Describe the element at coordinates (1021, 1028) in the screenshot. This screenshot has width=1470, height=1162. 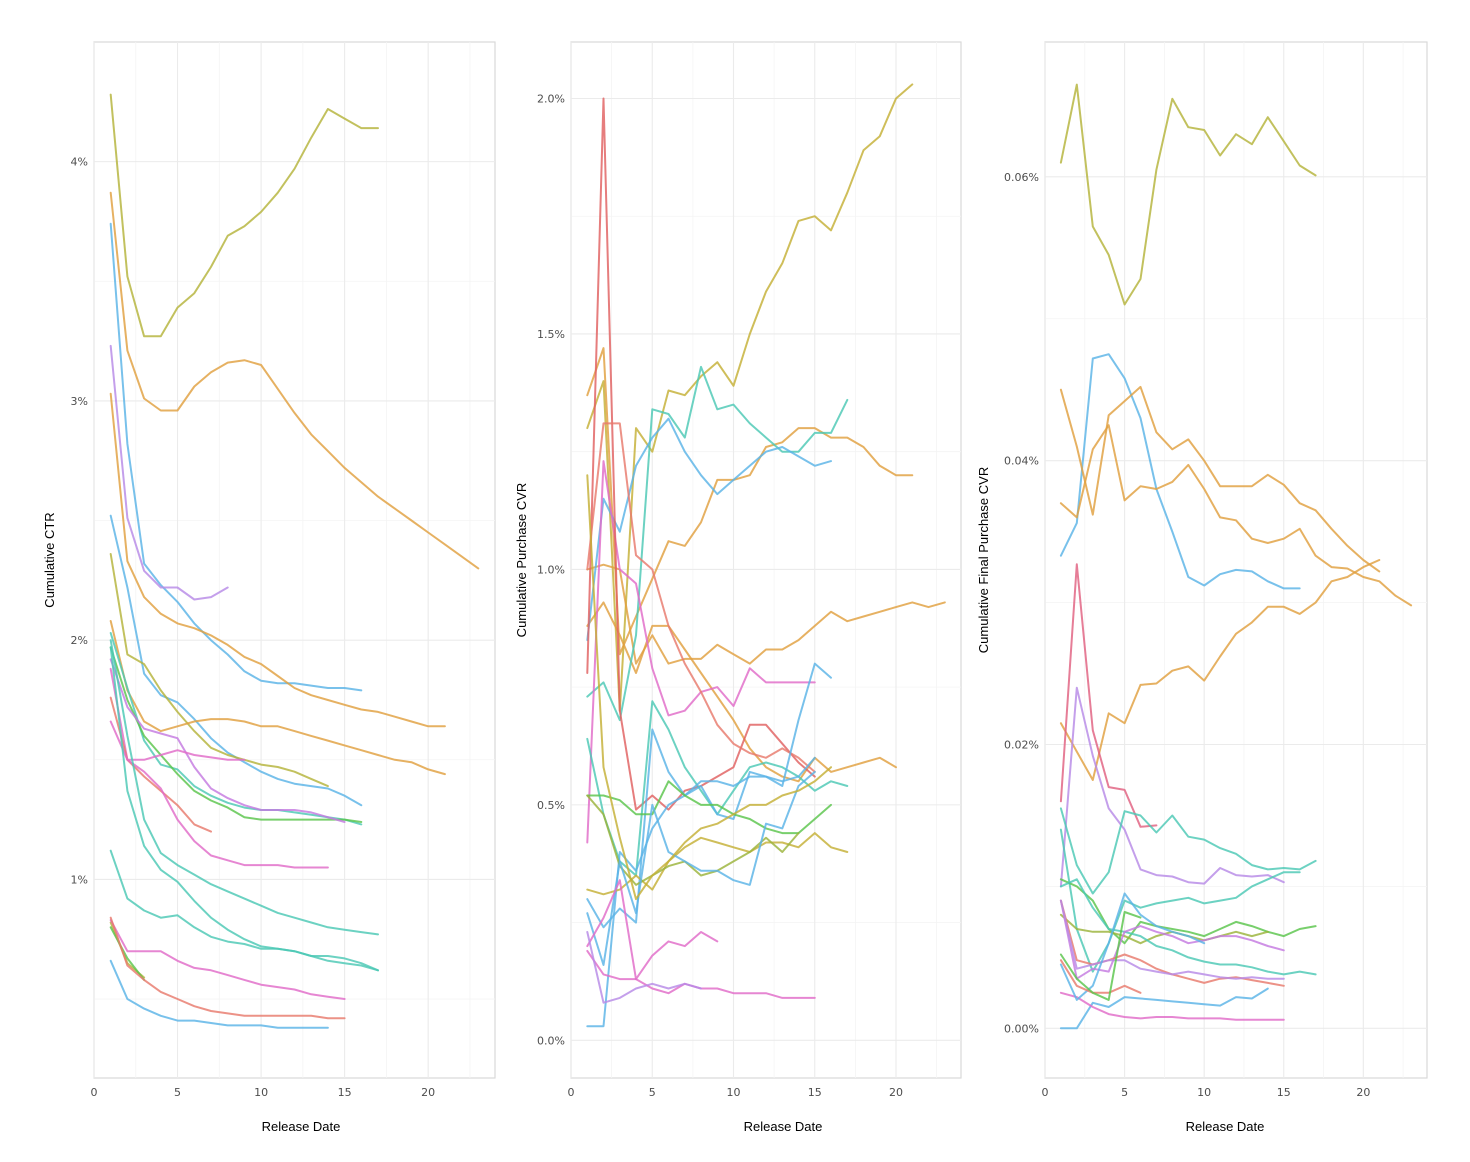
I see `y-tick-label: 0.00%` at that location.